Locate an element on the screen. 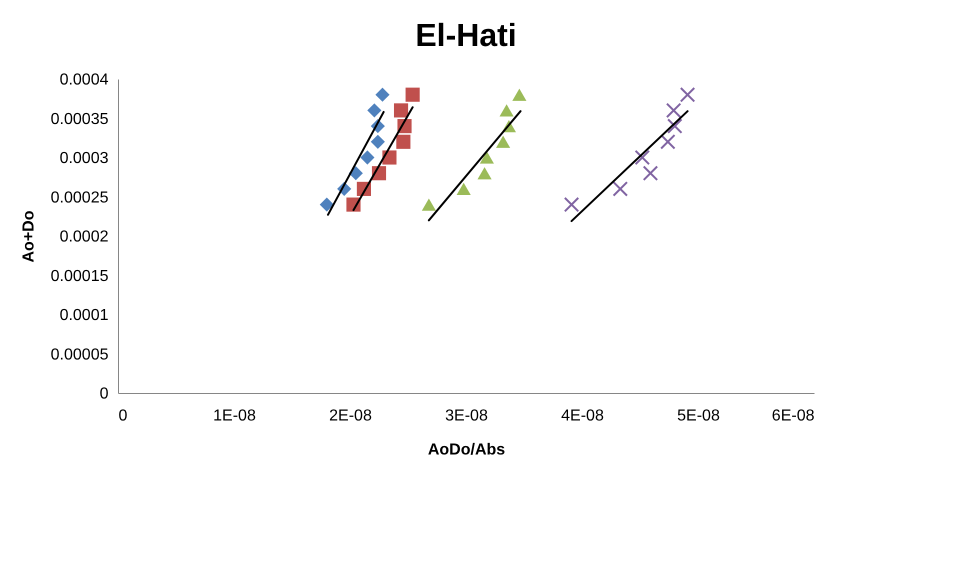  y-tick-label: 0.00015 is located at coordinates (79, 276).